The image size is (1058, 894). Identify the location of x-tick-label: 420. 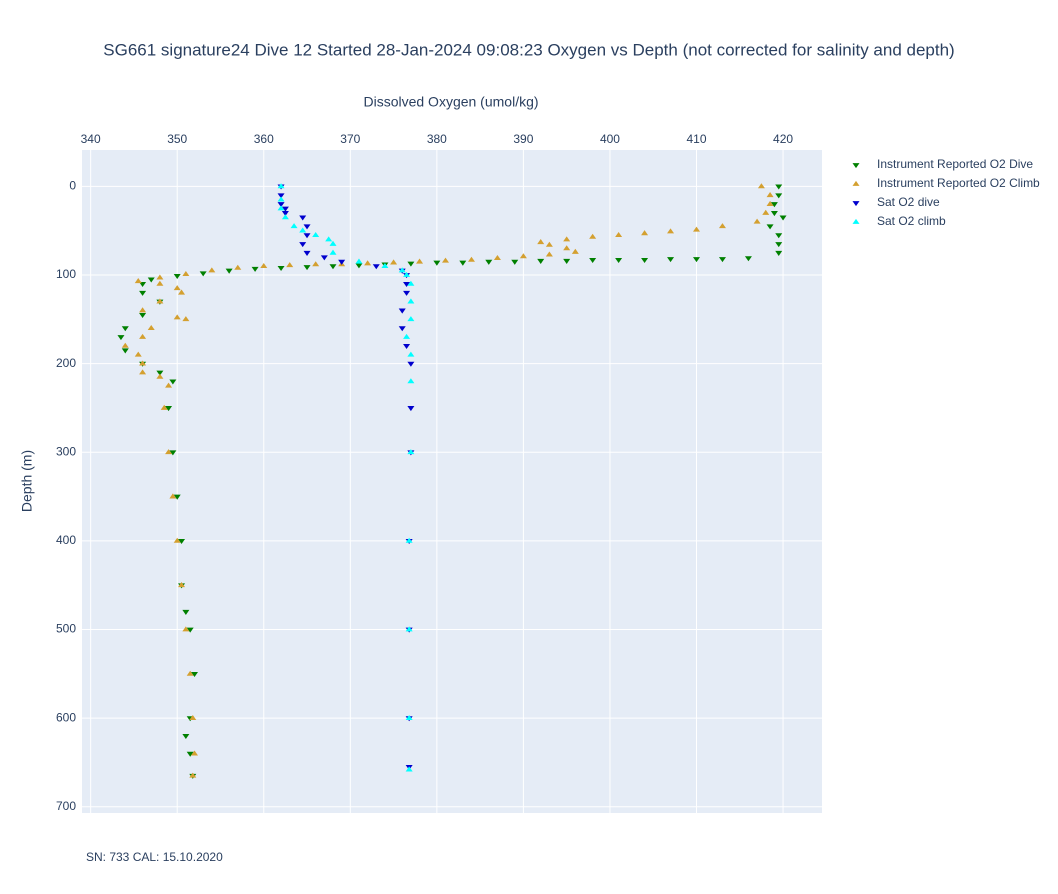
(783, 139).